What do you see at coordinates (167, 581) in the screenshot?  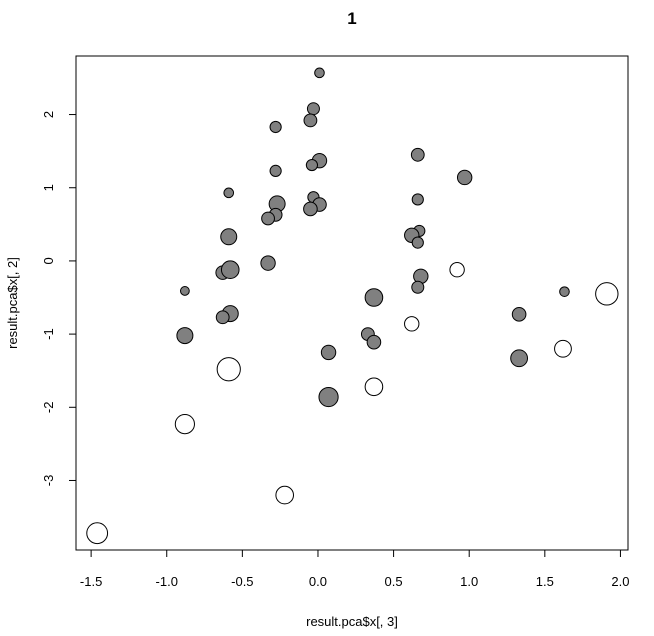 I see `x-tick-label: -1.0` at bounding box center [167, 581].